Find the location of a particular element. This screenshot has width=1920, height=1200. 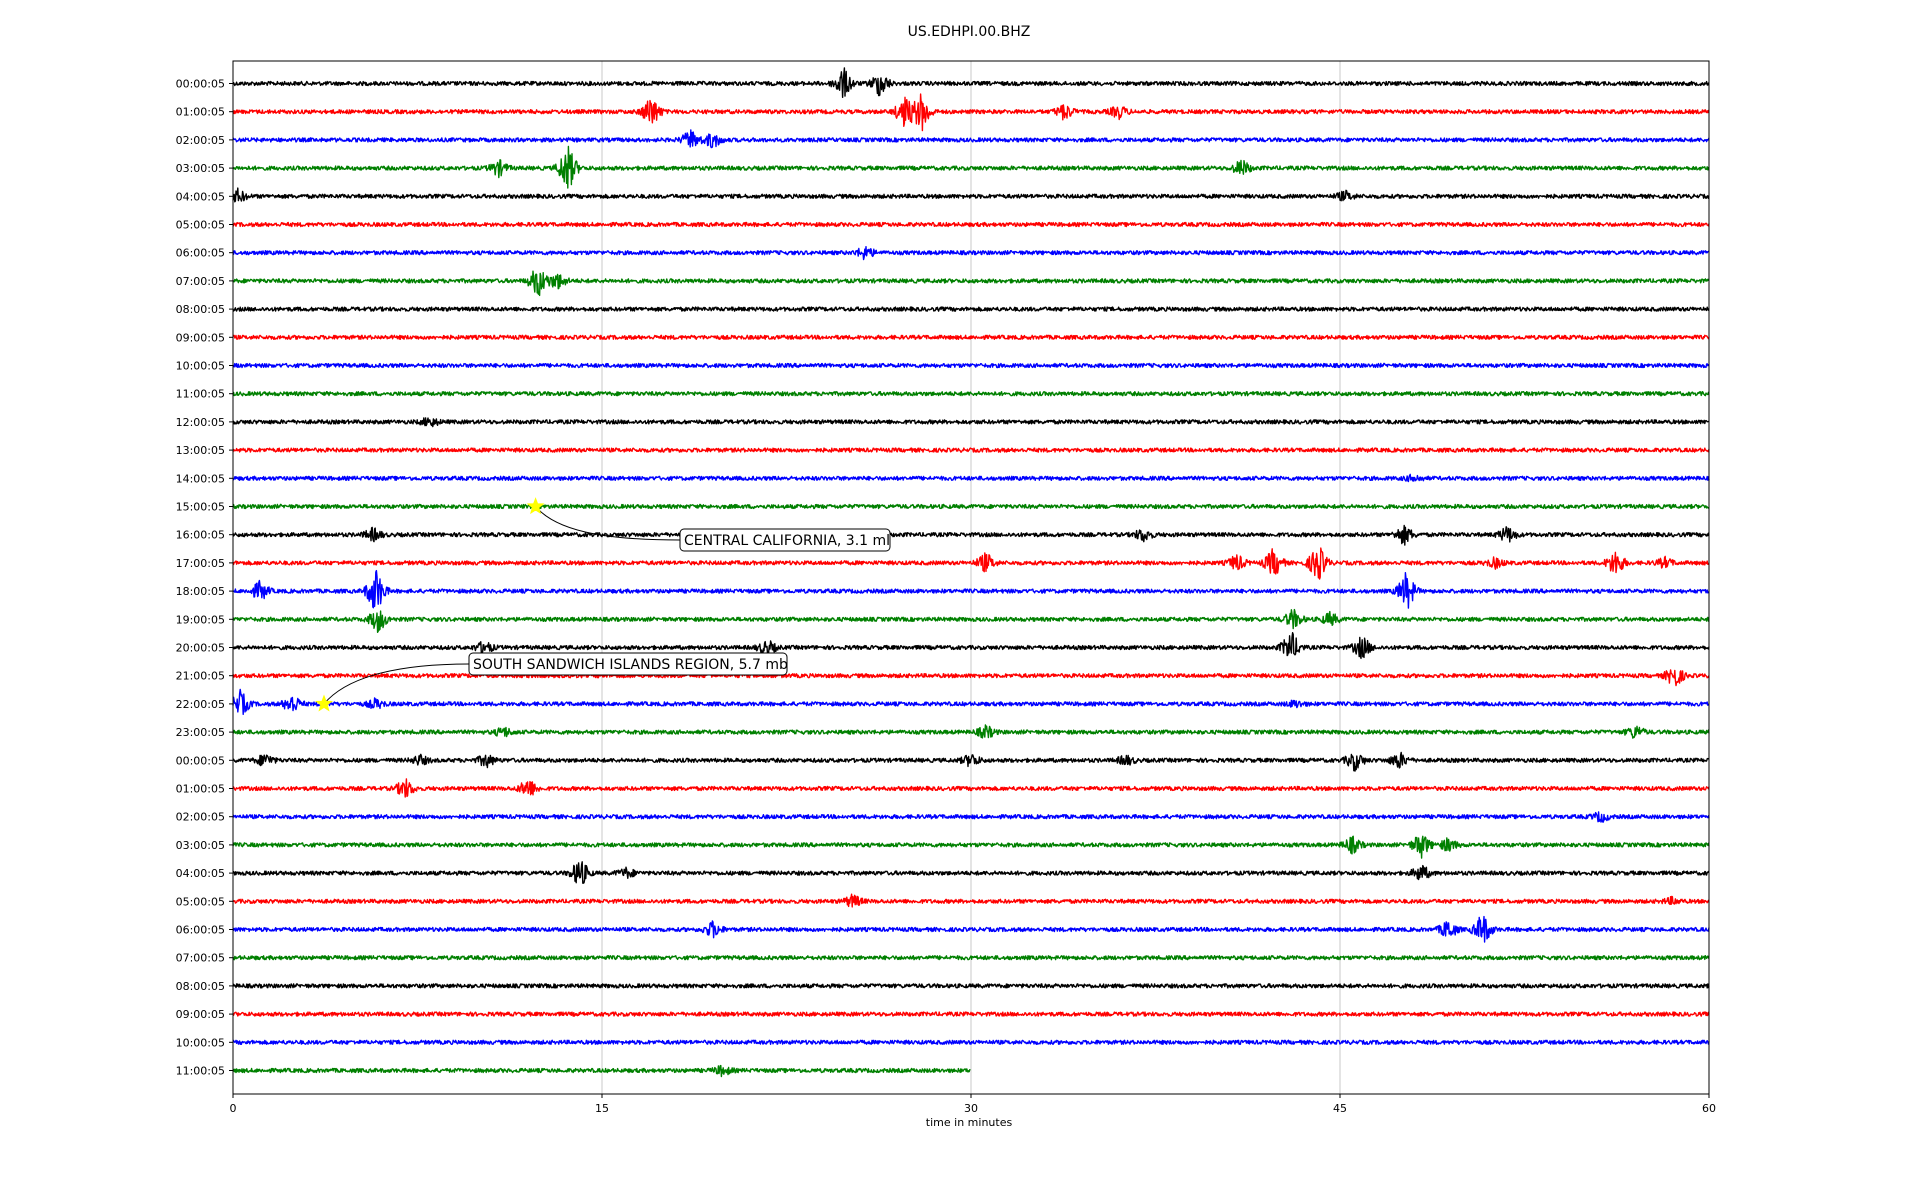

row-label-10: 10:00:05 is located at coordinates (200, 366).